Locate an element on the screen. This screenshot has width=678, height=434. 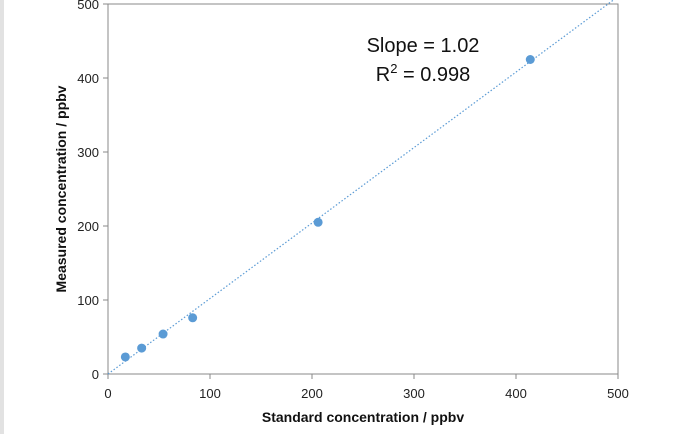
slope-annotation: Slope = 1.02 is located at coordinates (423, 46).